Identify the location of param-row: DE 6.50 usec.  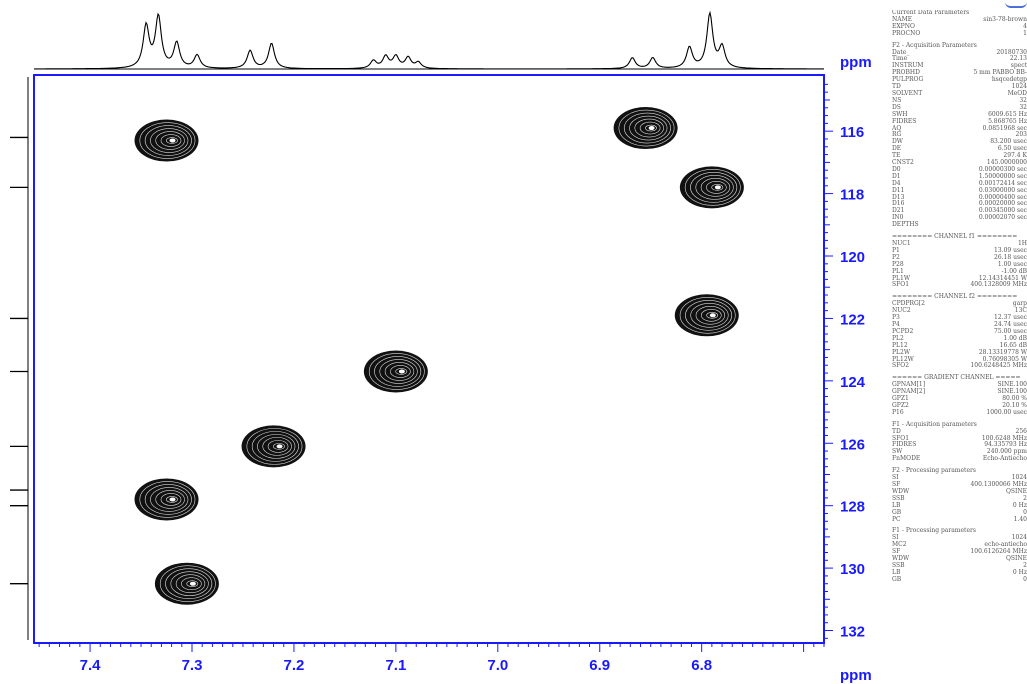
(959, 149).